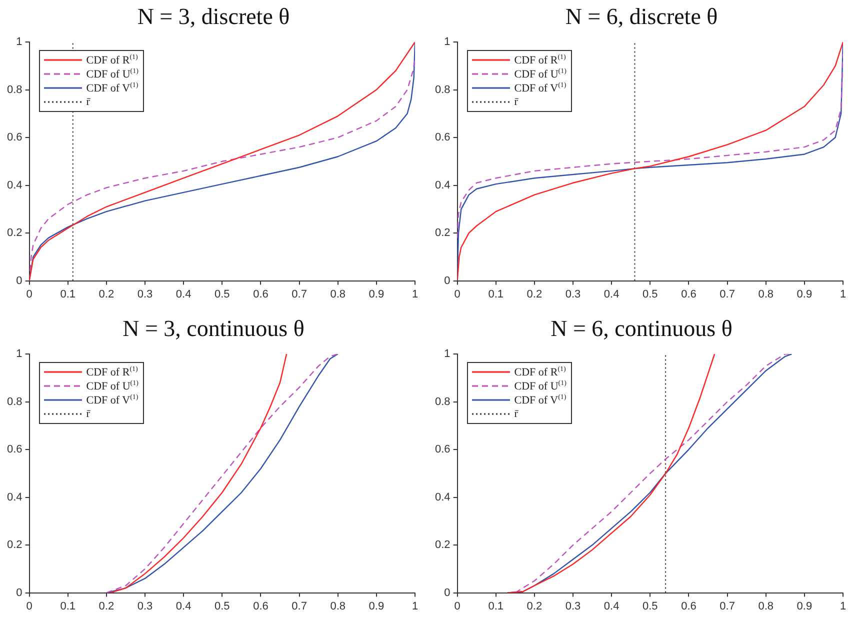 The width and height of the screenshot is (855, 620). What do you see at coordinates (214, 329) in the screenshot?
I see `chart-title: N = 3, continuous θ` at bounding box center [214, 329].